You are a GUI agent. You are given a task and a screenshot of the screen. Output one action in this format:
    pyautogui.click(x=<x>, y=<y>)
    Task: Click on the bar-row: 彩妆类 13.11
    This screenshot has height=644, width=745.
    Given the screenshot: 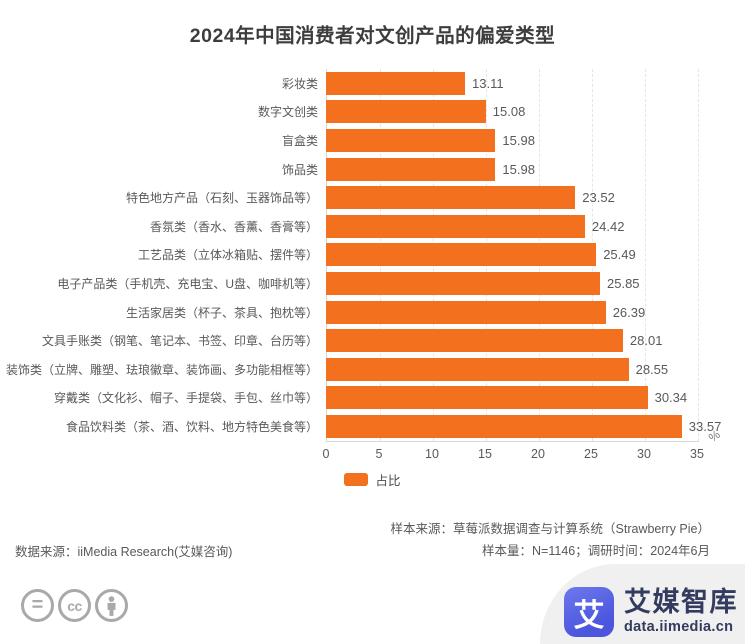 What is the action you would take?
    pyautogui.click(x=372, y=83)
    